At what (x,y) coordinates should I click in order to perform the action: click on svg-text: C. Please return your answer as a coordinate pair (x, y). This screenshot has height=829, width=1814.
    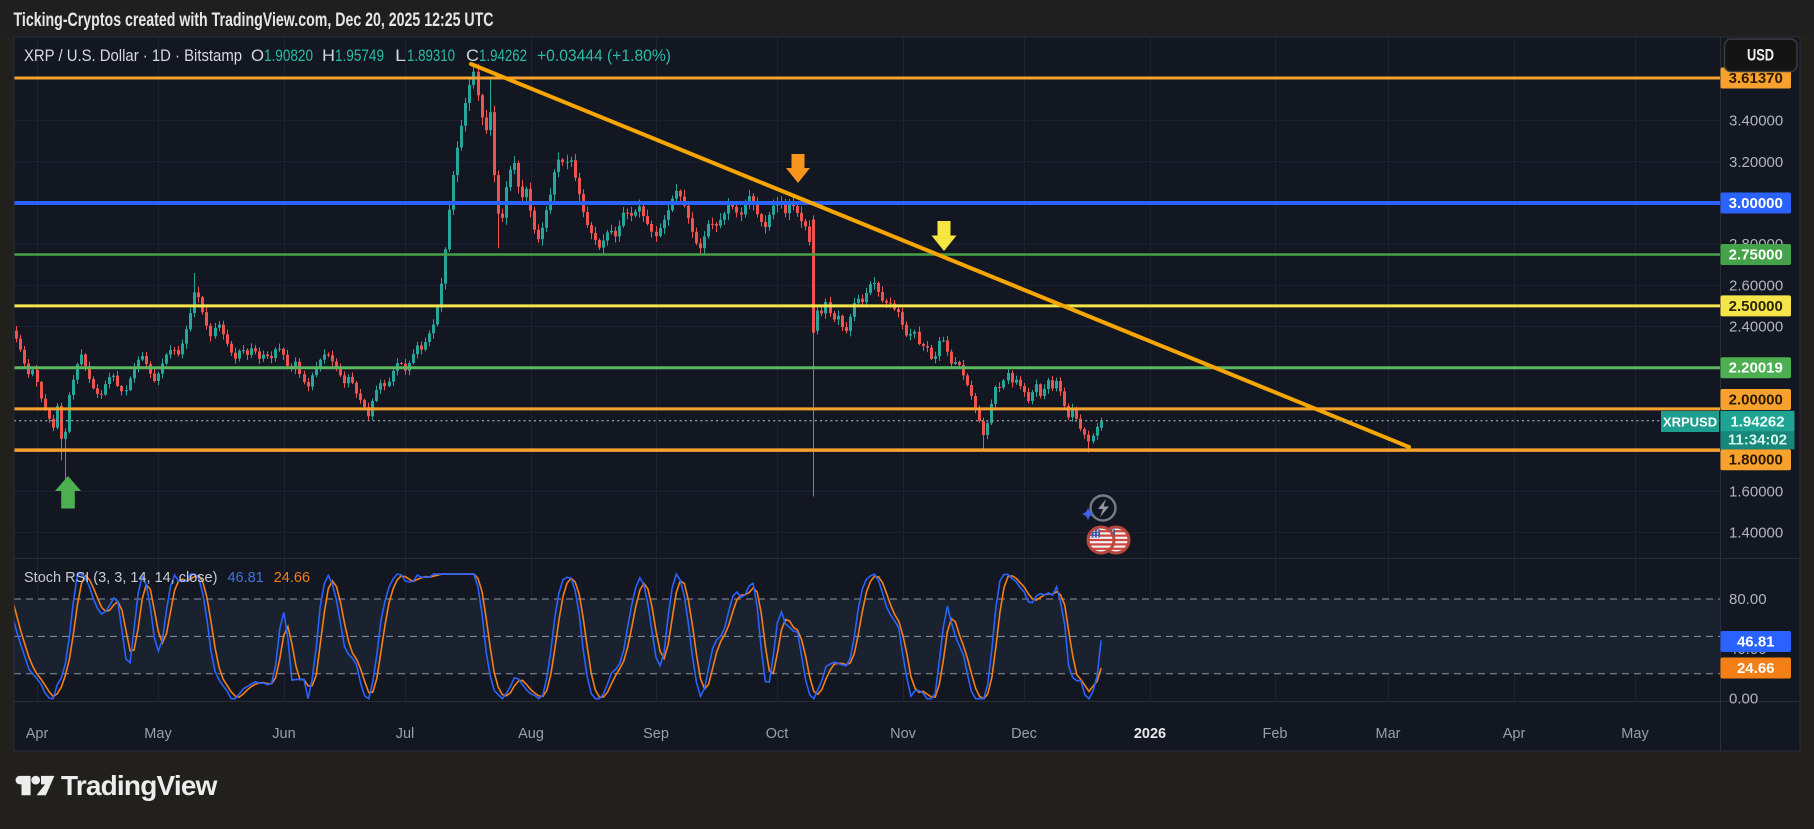
    Looking at the image, I should click on (472, 56).